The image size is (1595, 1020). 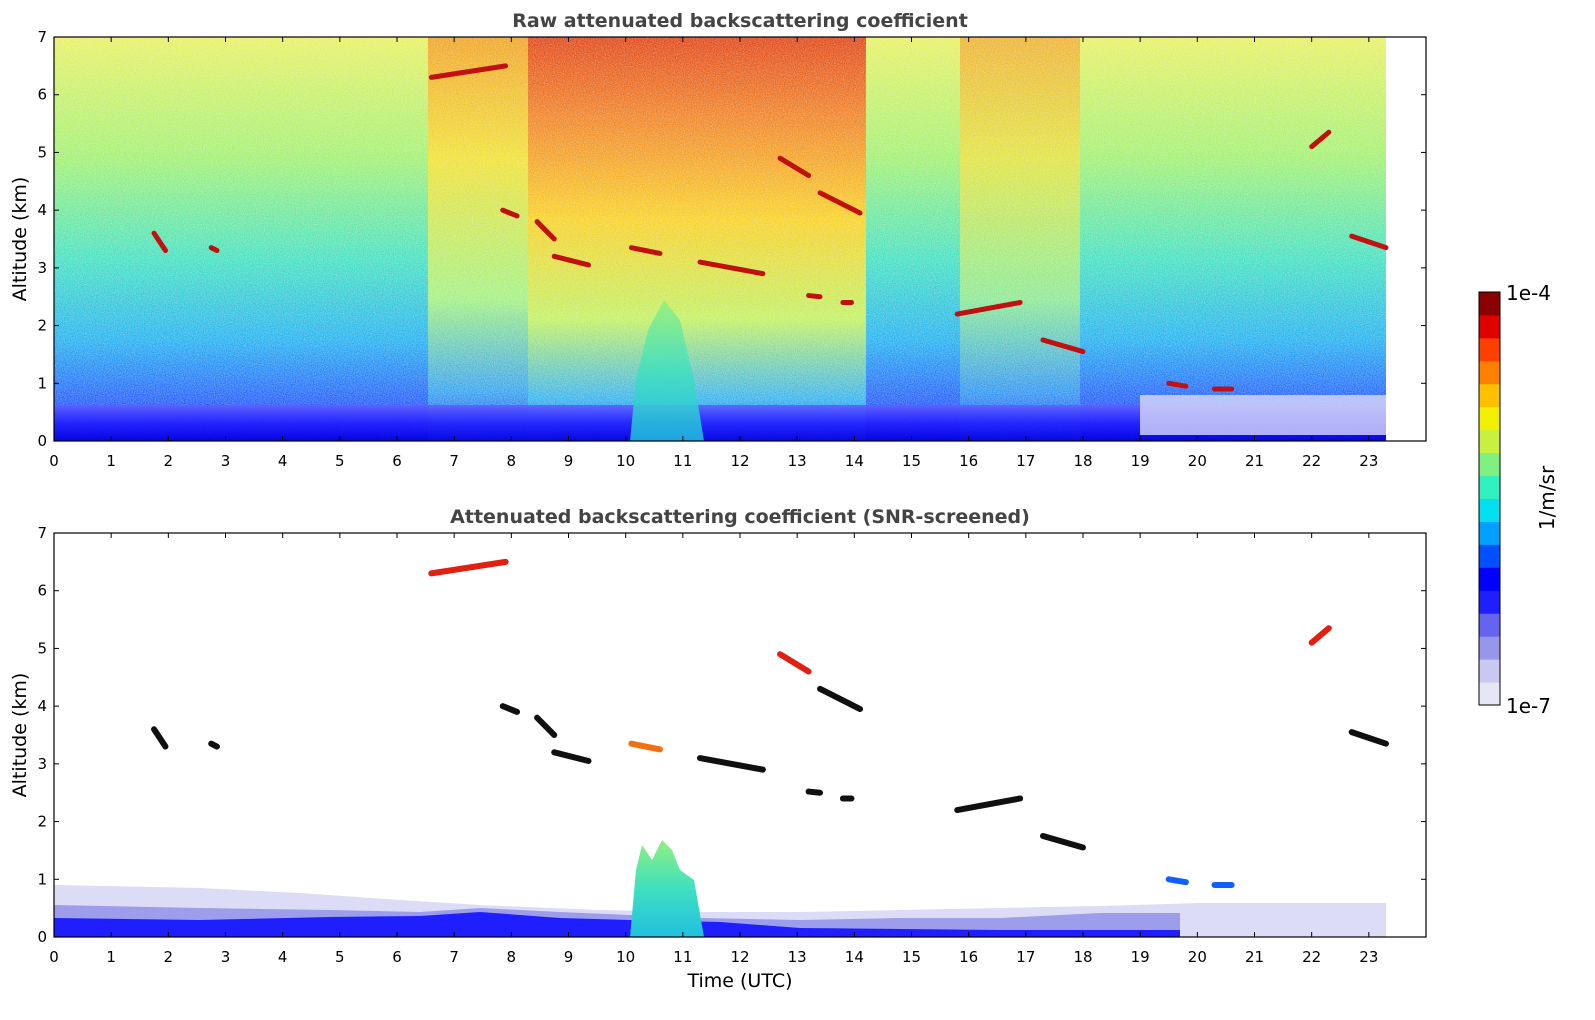 What do you see at coordinates (42, 764) in the screenshot?
I see `y-tick-label: 3` at bounding box center [42, 764].